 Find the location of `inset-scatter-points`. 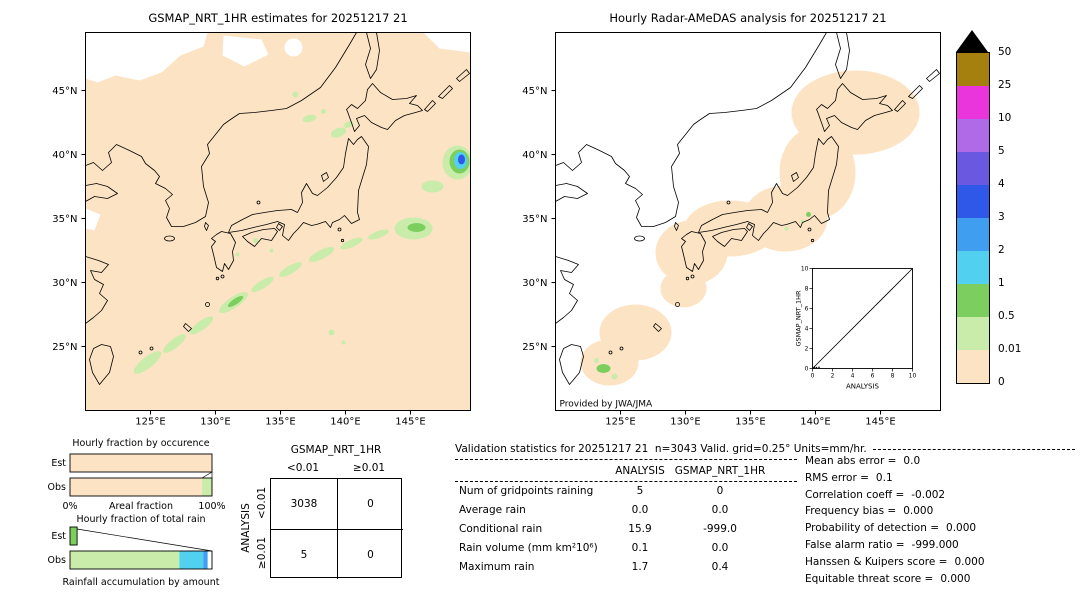

inset-scatter-points is located at coordinates (816, 367).